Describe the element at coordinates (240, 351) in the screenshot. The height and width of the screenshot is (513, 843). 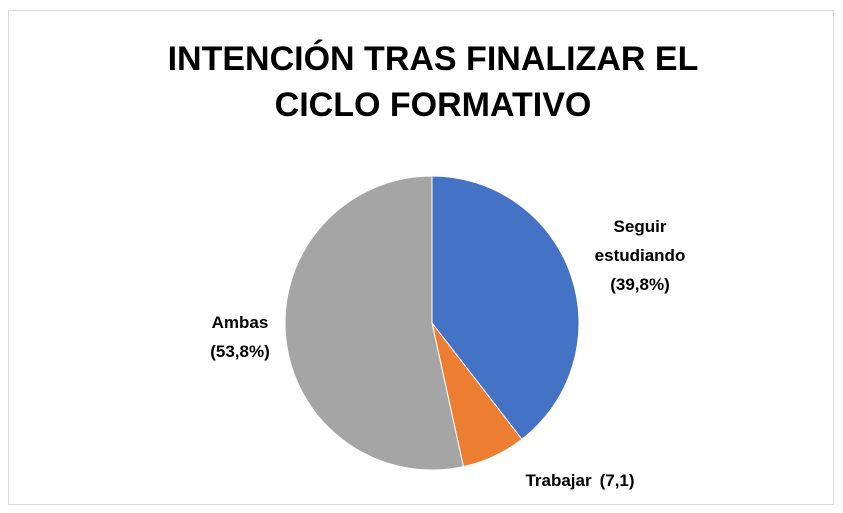
I see `value-label: (53,8%)` at that location.